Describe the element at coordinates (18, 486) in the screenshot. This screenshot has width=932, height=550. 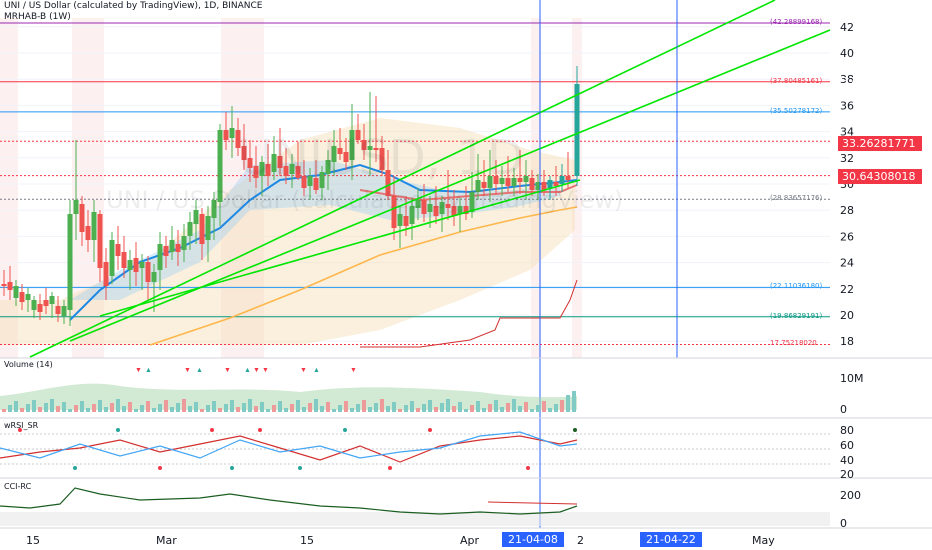
I see `cci-pane-label: CCI-RC` at that location.